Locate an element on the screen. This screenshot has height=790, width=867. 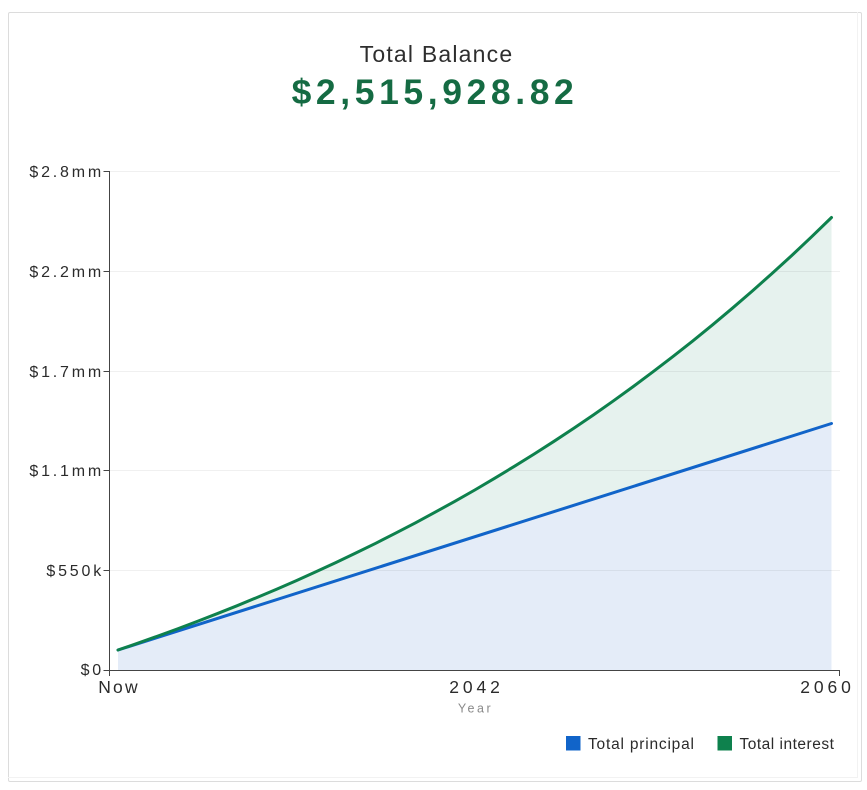
svg-text: $2.2mm is located at coordinates (66, 272).